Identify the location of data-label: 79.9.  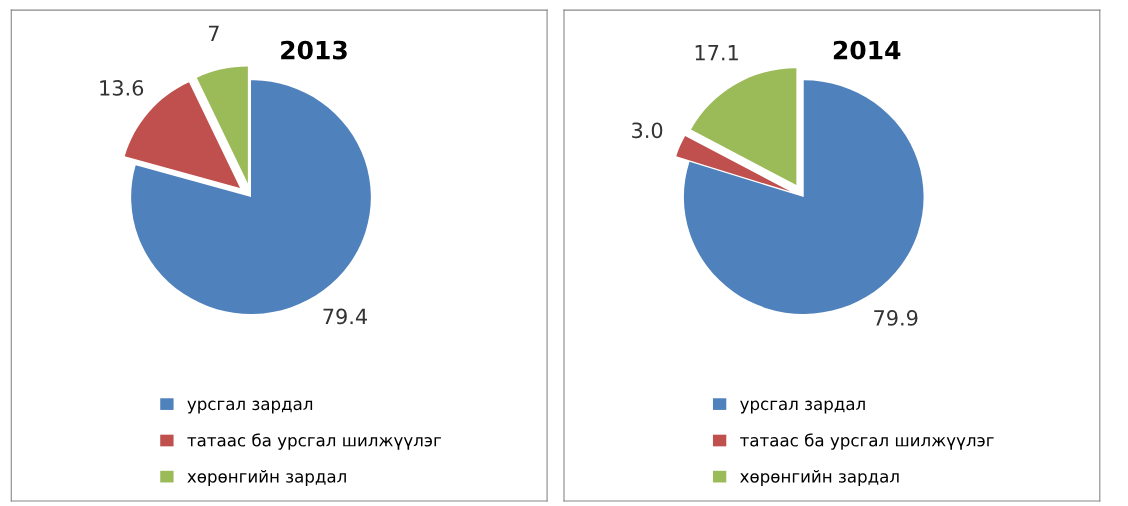
(896, 318).